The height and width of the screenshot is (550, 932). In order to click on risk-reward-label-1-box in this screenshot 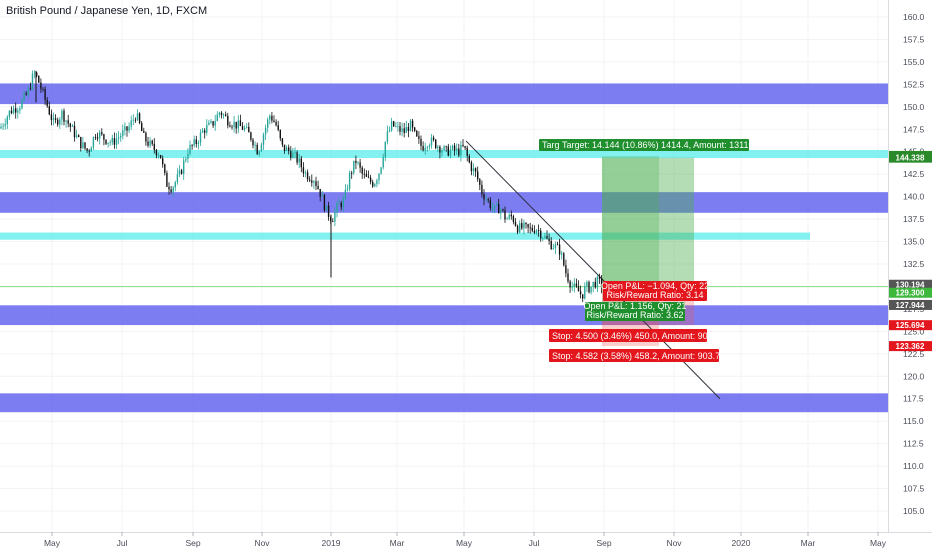, I will do `click(655, 296)`.